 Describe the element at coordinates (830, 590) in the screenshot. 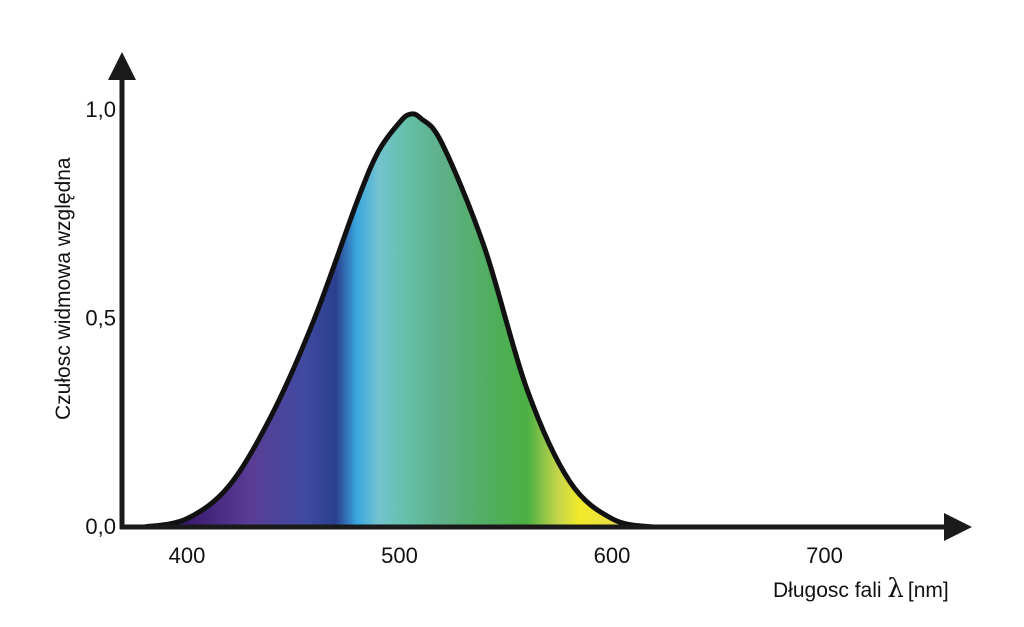

I see `x-axis-label-prefix: Długosc fali` at that location.